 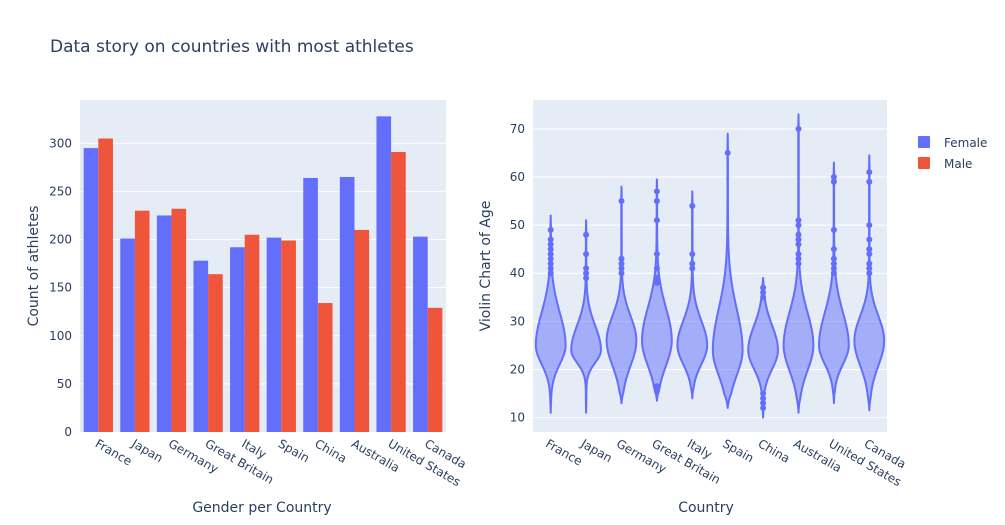 What do you see at coordinates (657, 290) in the screenshot?
I see `violin-great-britain` at bounding box center [657, 290].